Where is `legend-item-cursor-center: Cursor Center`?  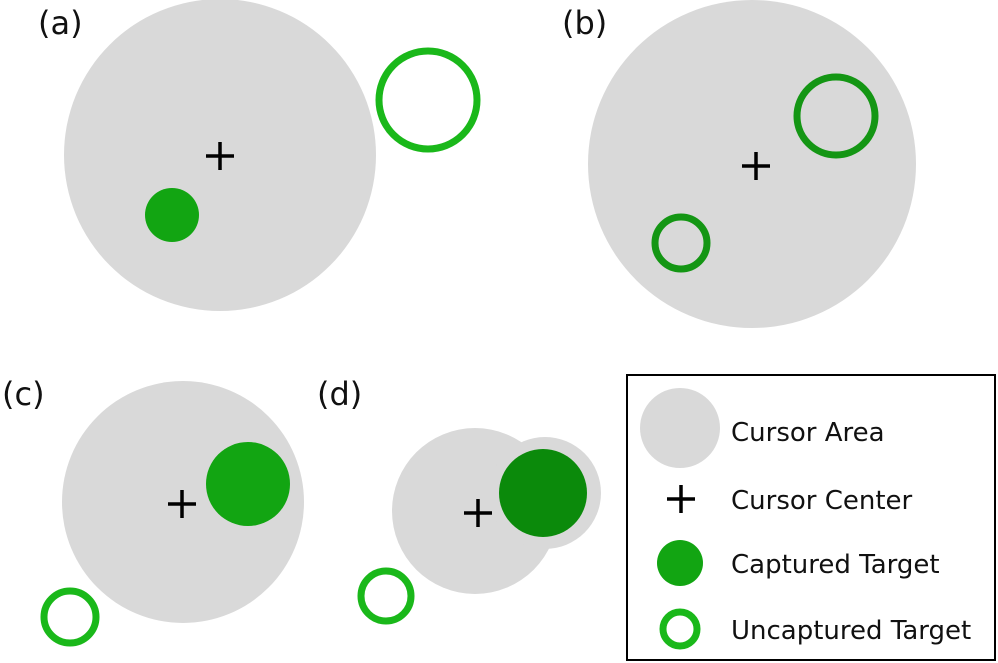
legend-item-cursor-center: Cursor Center is located at coordinates (790, 500).